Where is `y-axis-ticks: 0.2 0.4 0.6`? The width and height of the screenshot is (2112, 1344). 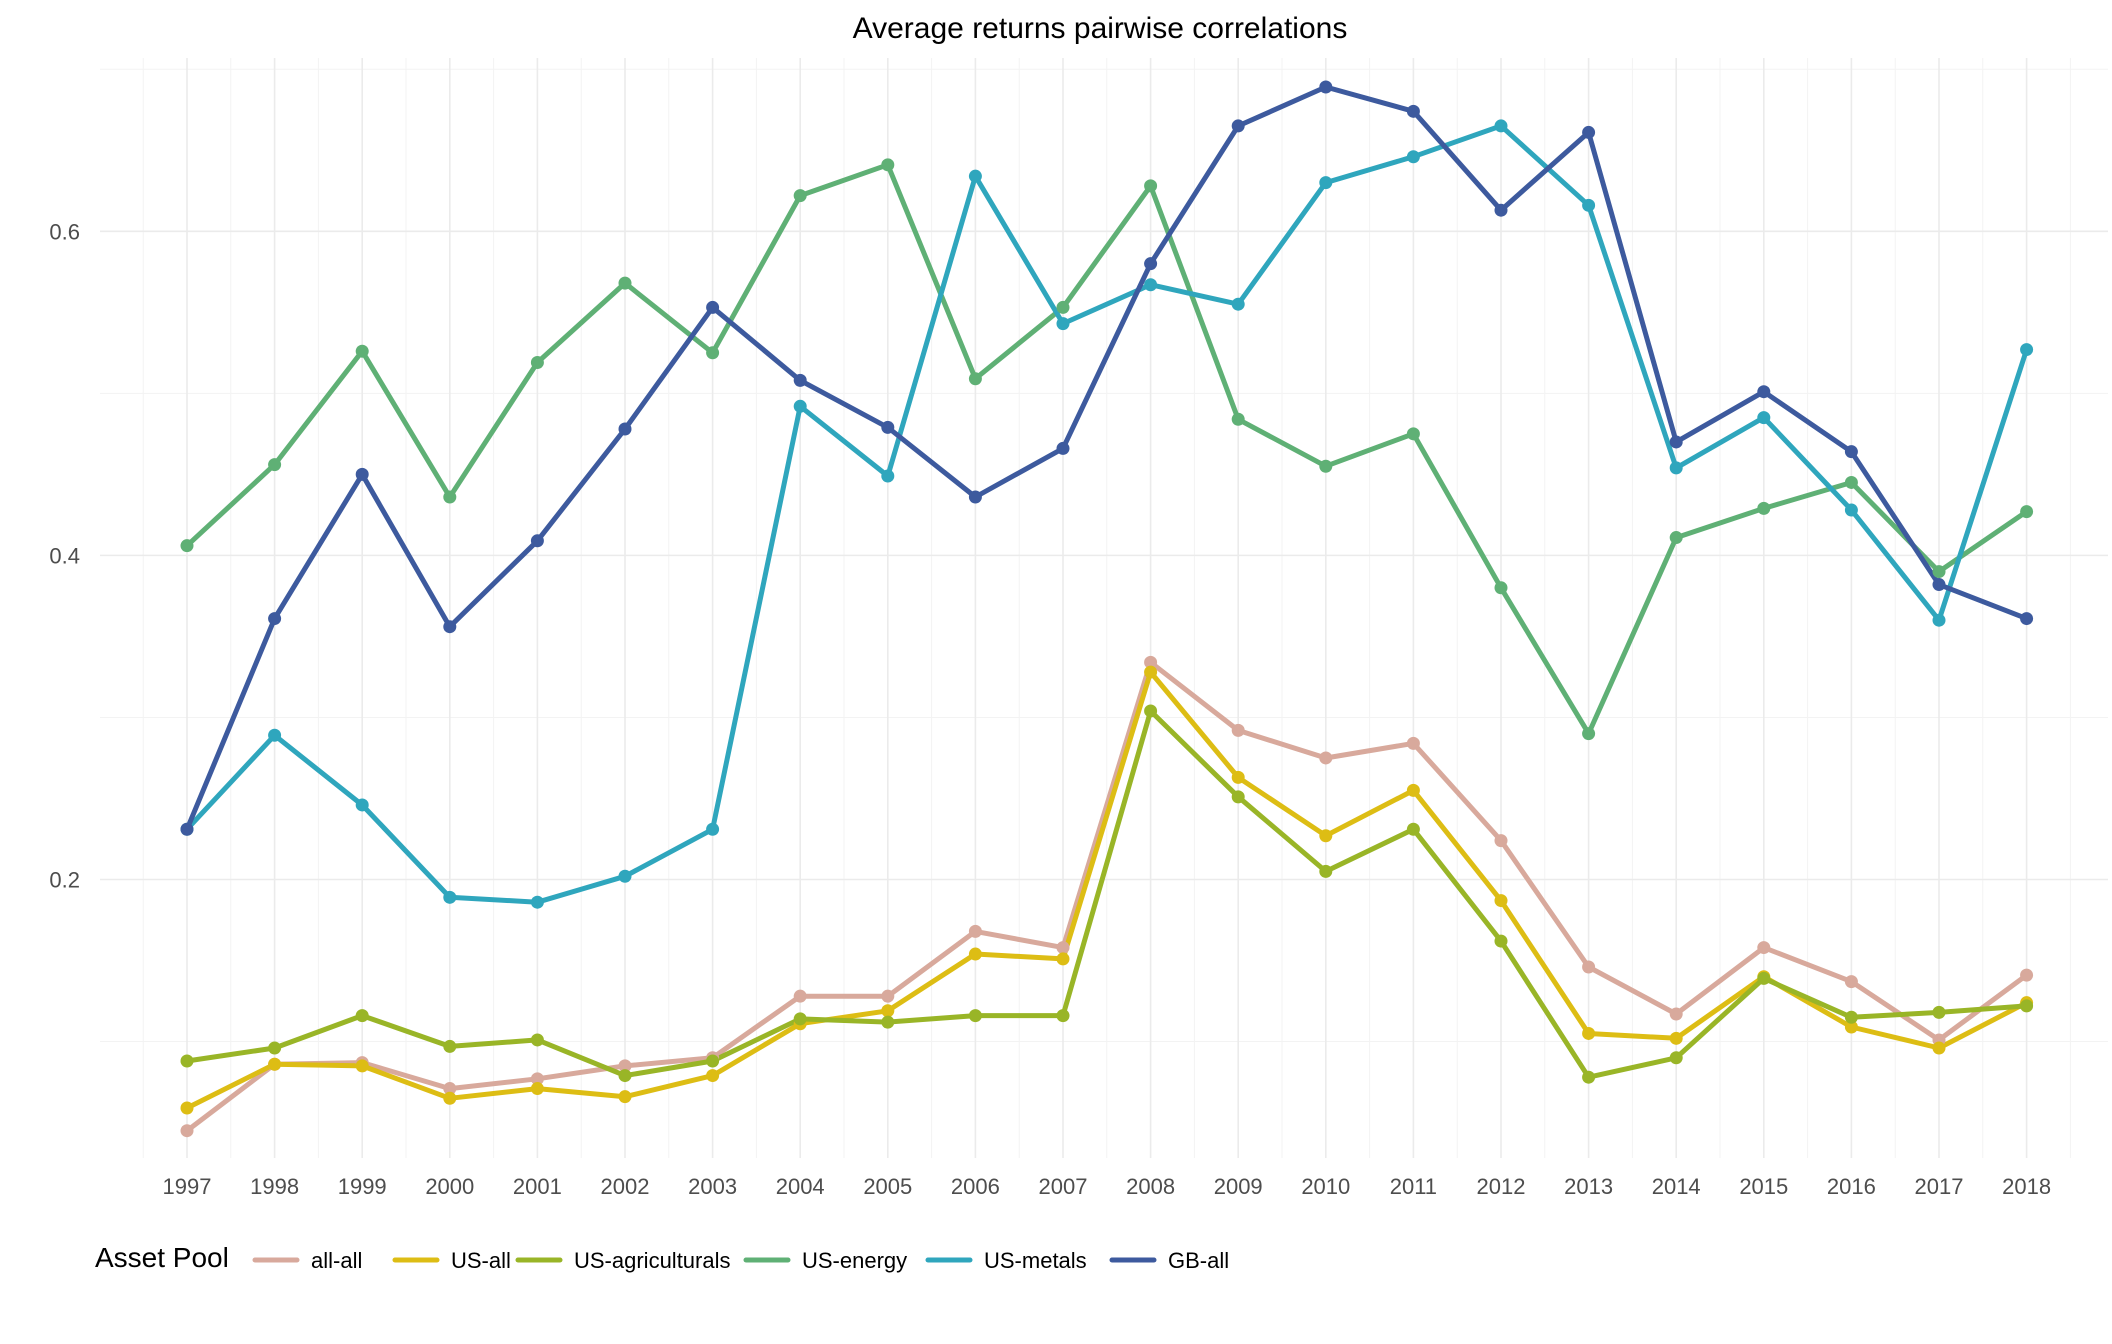
y-axis-ticks: 0.2 0.4 0.6 is located at coordinates (64, 555).